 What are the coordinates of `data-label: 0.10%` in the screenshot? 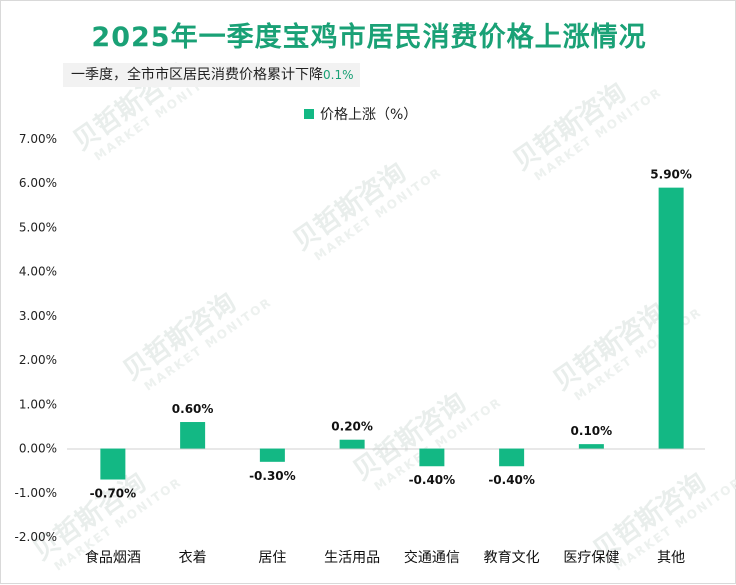 It's located at (592, 431).